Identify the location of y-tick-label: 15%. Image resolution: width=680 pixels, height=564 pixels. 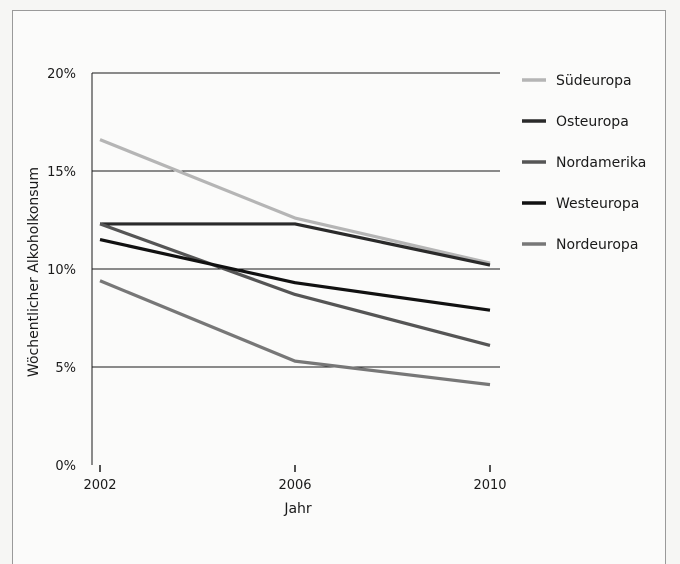
(61, 172).